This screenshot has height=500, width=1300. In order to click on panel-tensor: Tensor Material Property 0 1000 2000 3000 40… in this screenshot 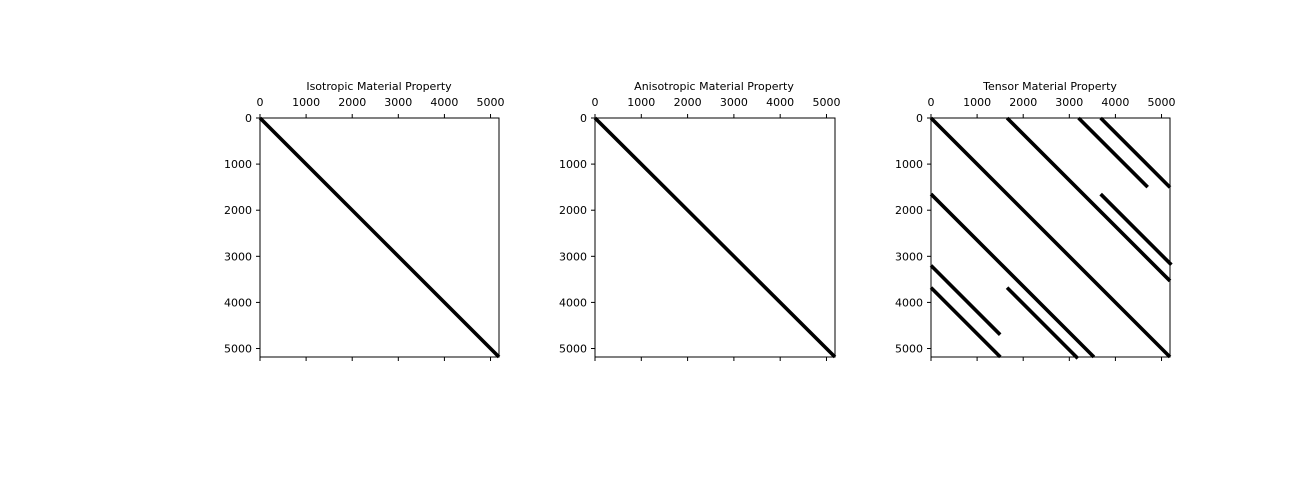, I will do `click(1035, 220)`.